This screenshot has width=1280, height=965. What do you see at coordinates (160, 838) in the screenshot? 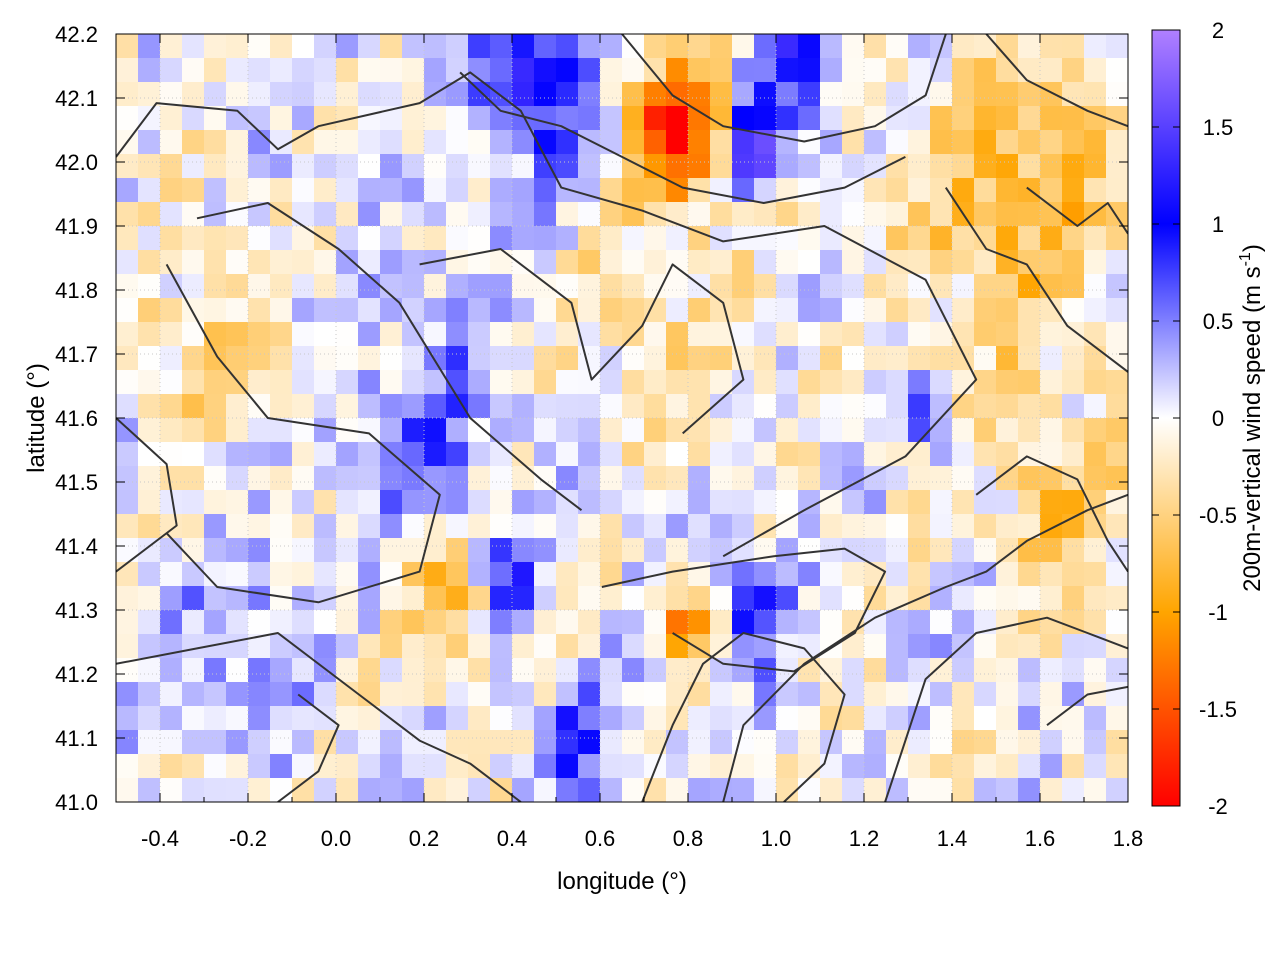
I see `x-tick-label: -0.4` at bounding box center [160, 838].